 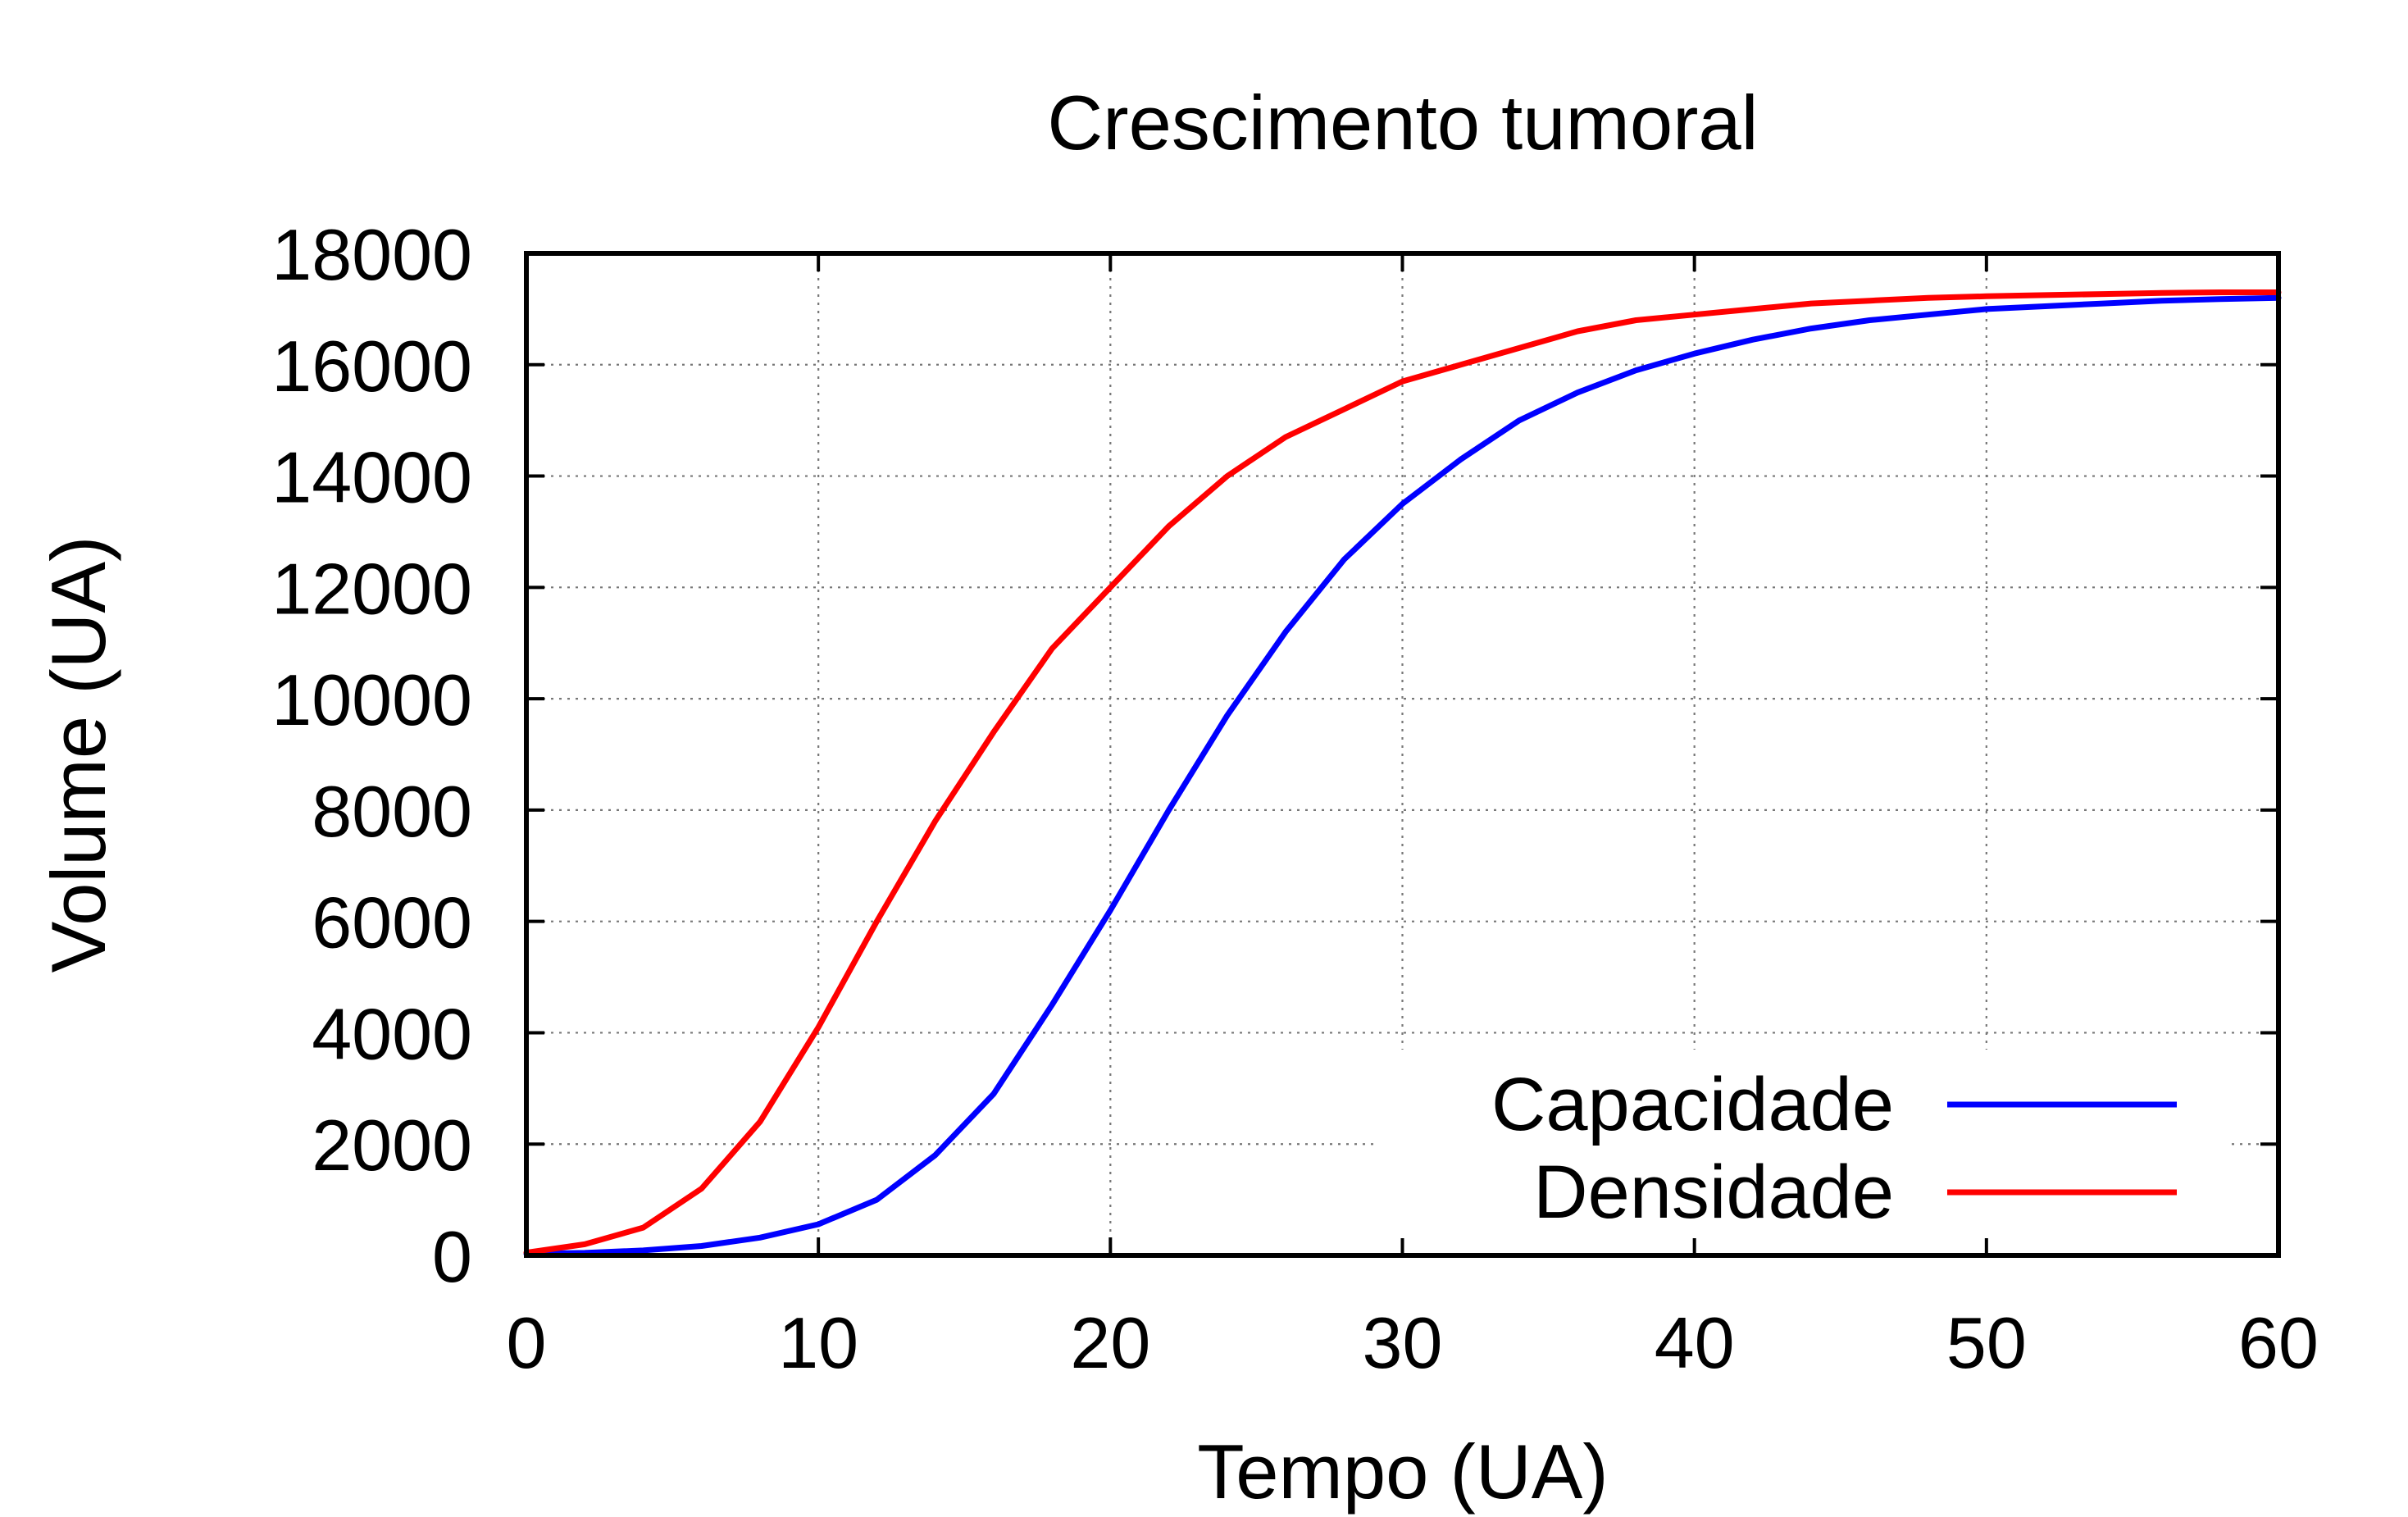 I want to click on x-tick-label: 20, so click(x=1110, y=1342).